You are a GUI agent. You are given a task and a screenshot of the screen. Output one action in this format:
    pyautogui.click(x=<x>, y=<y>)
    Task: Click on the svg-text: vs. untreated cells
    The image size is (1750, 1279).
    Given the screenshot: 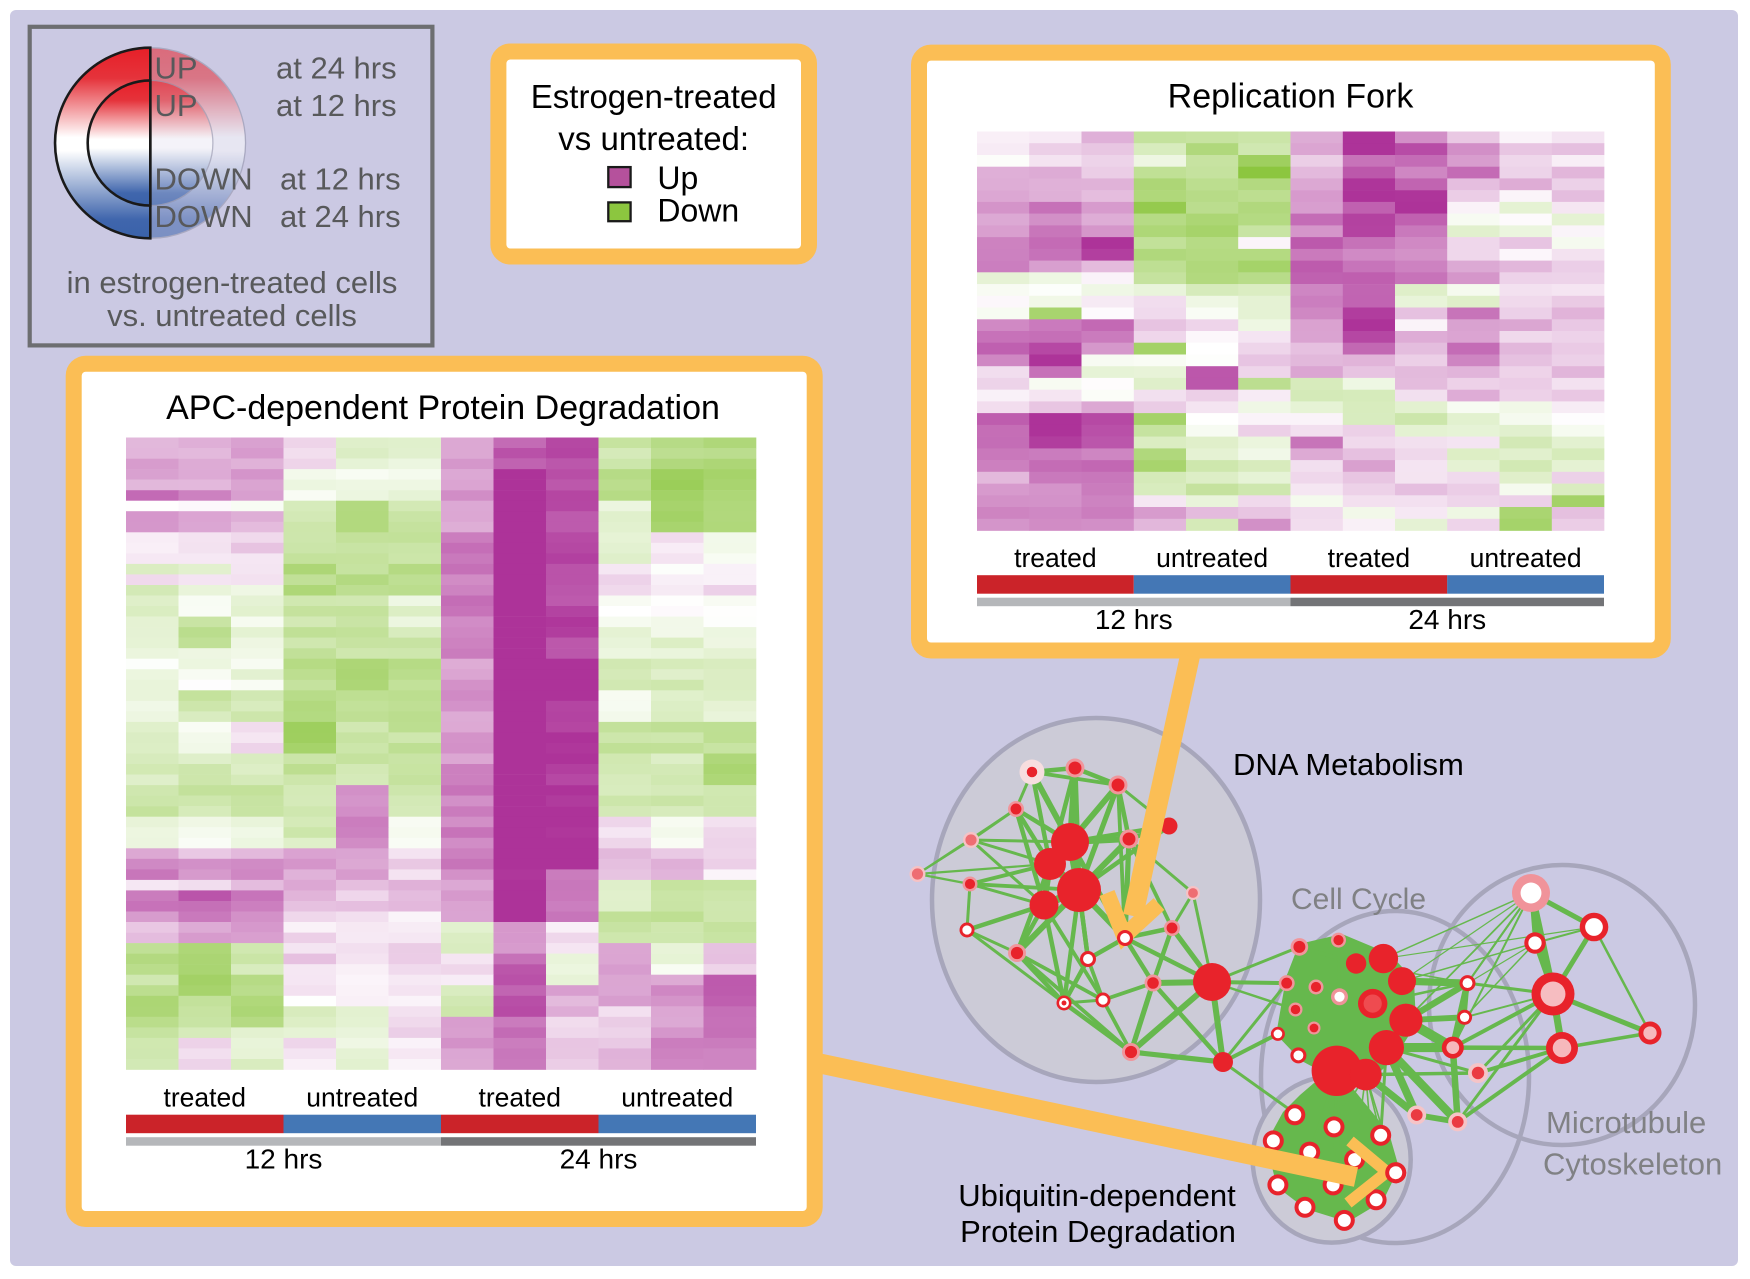 What is the action you would take?
    pyautogui.click(x=232, y=315)
    